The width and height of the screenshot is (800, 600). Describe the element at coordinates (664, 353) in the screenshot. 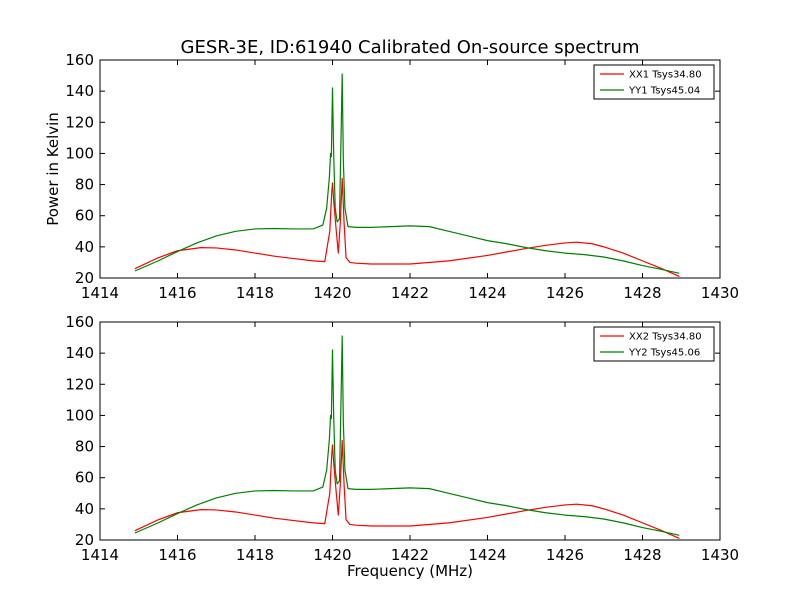

I see `legend-entry: YY2 Tsys45.06` at that location.